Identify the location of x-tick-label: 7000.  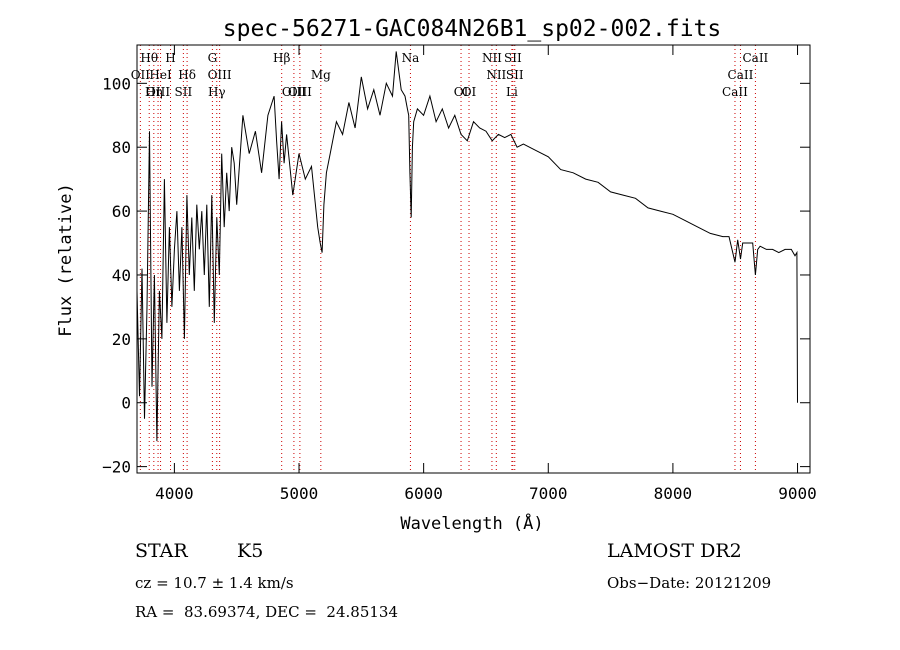
(548, 493).